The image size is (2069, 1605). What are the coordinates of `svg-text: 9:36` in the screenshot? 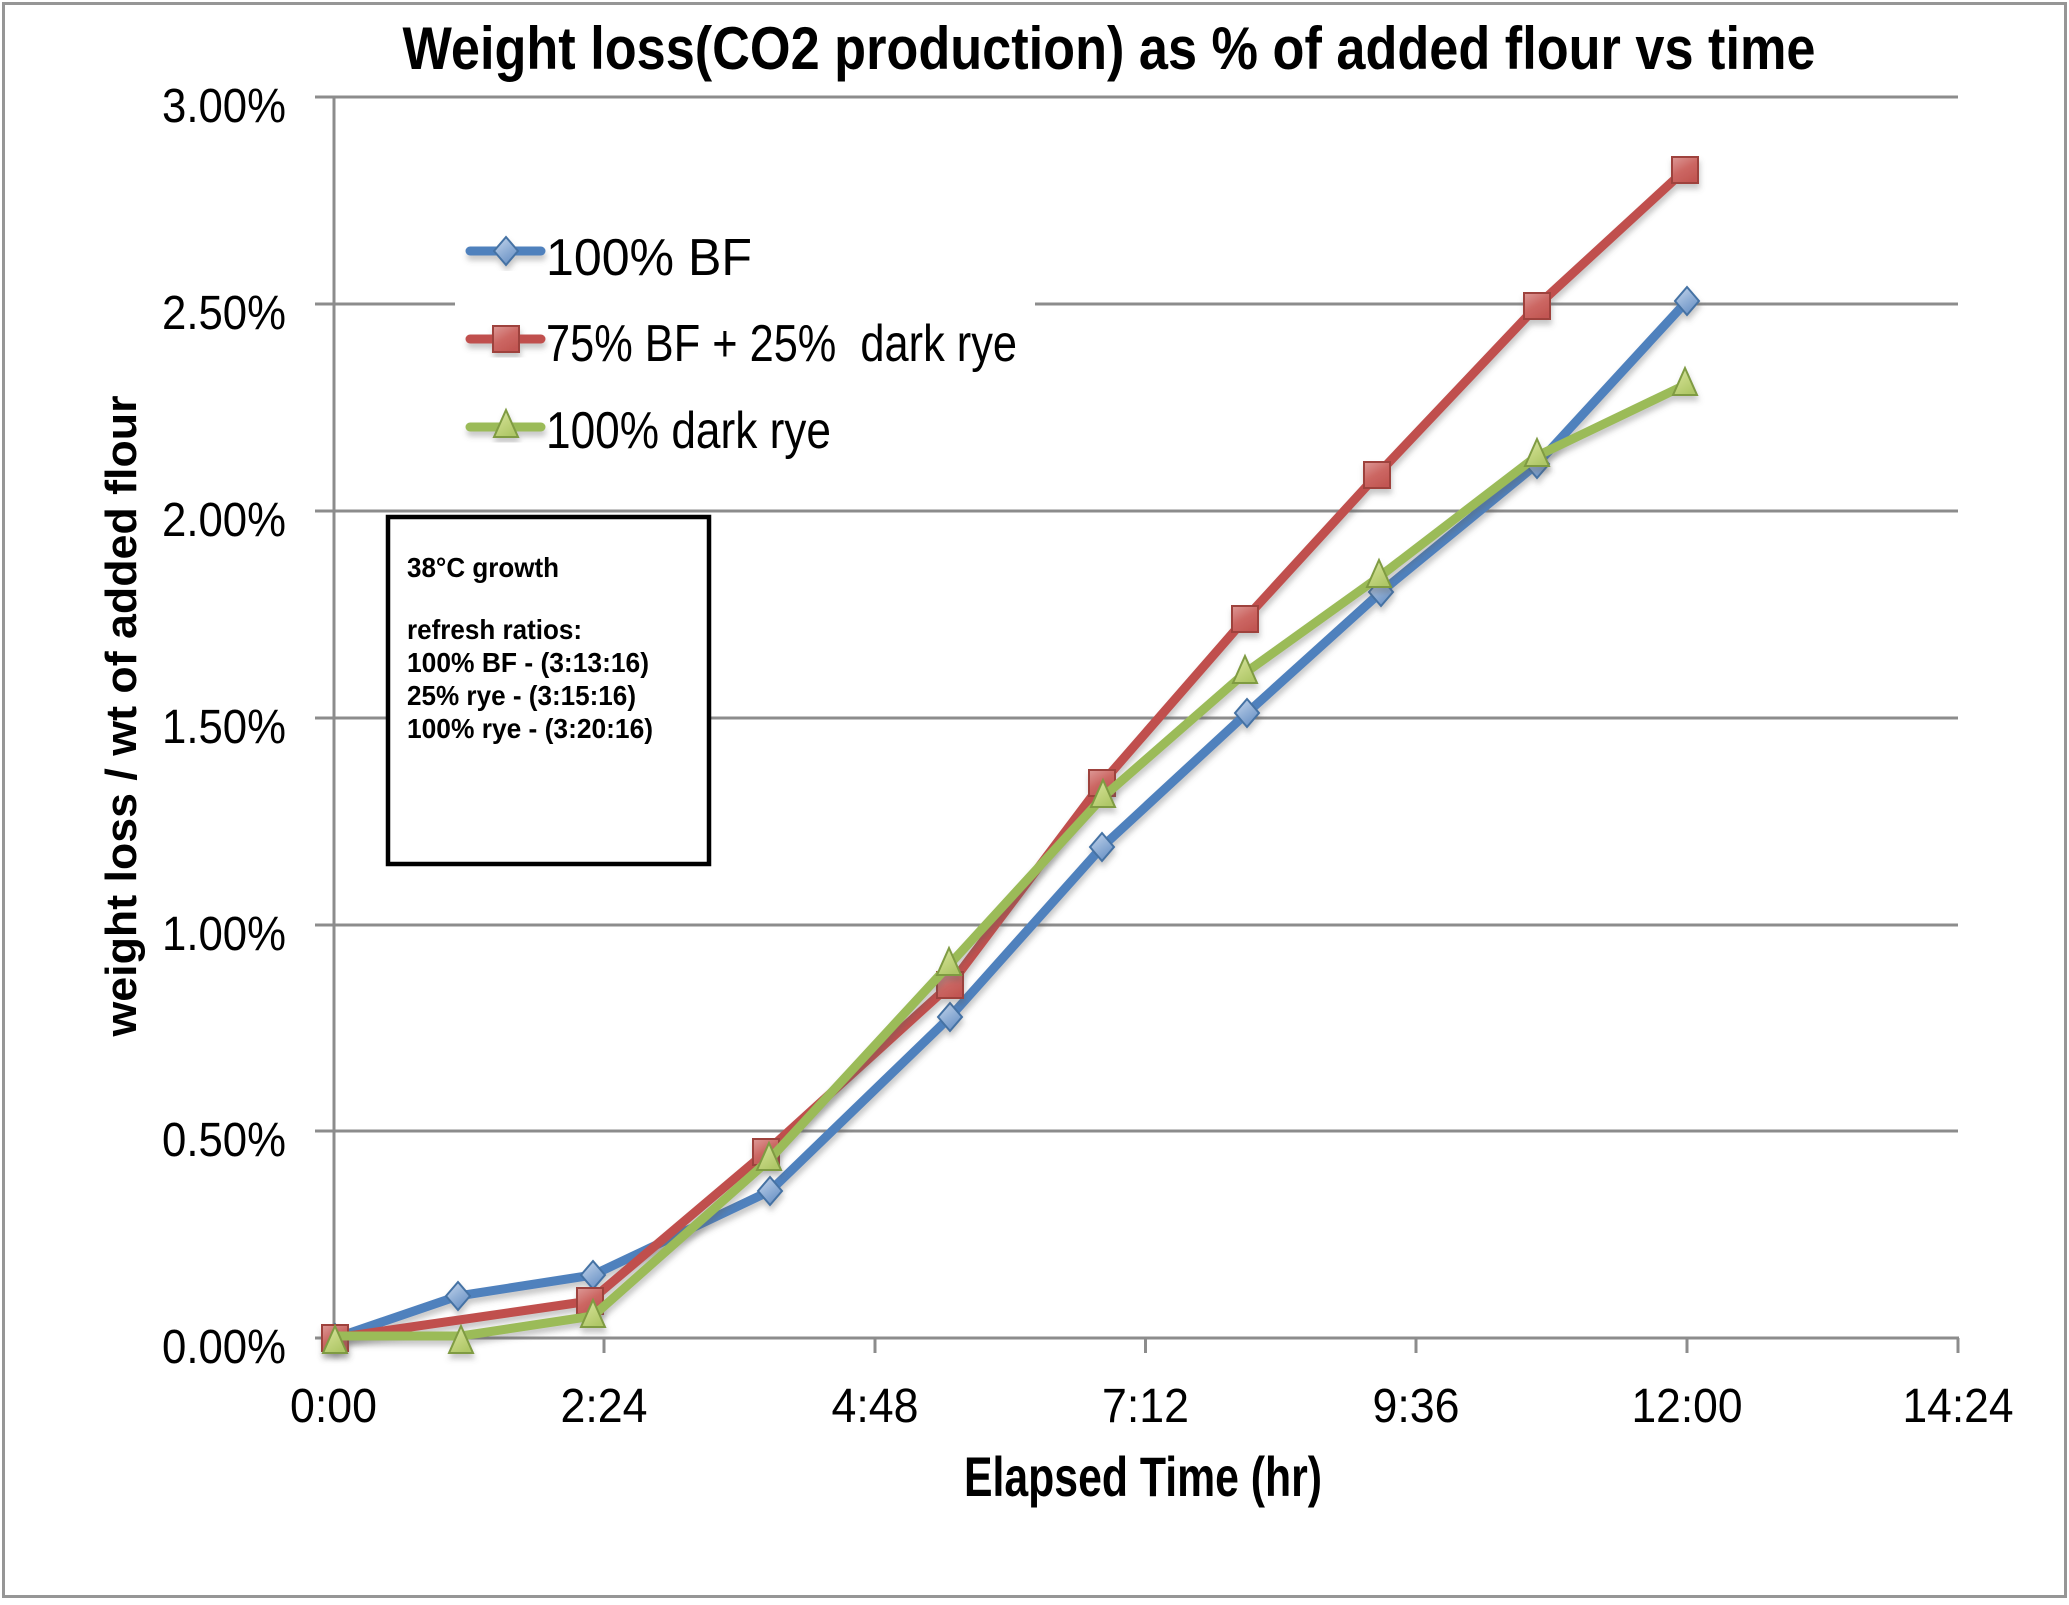 It's located at (1416, 1406).